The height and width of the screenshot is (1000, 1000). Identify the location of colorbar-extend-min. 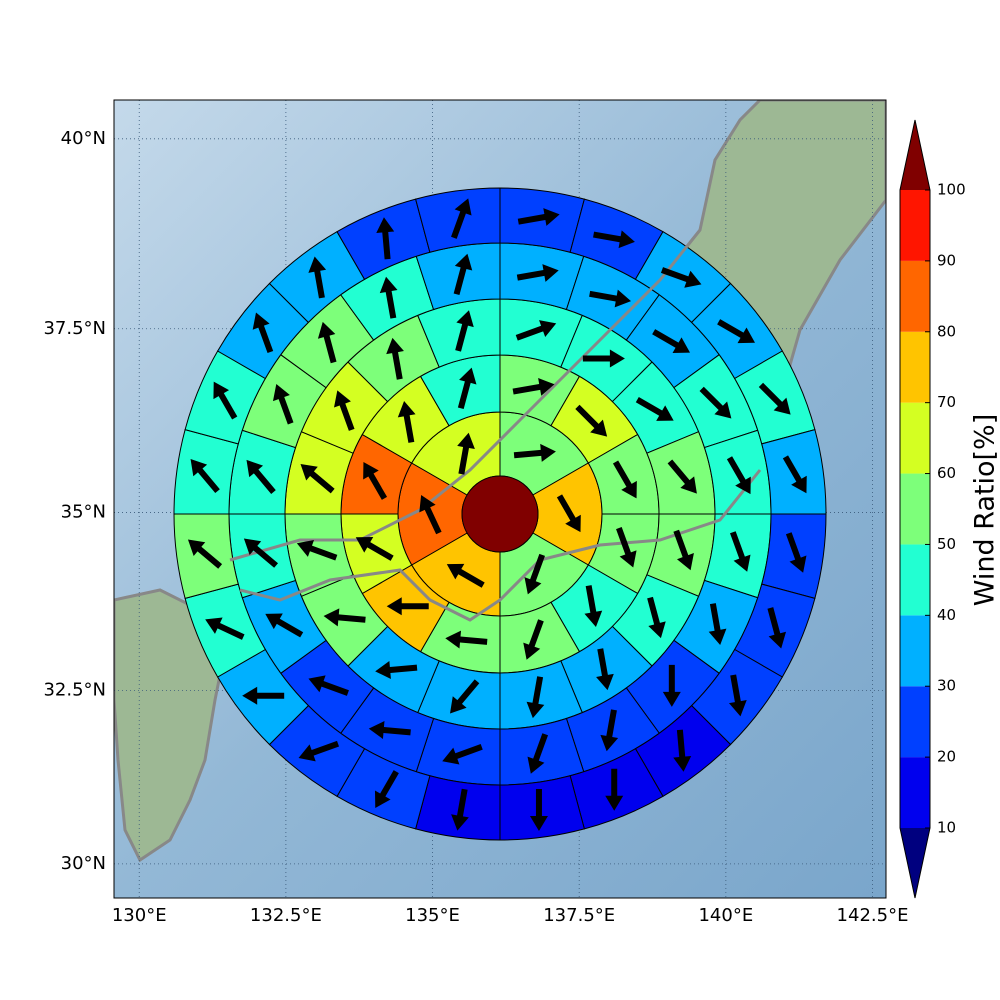
(915, 863).